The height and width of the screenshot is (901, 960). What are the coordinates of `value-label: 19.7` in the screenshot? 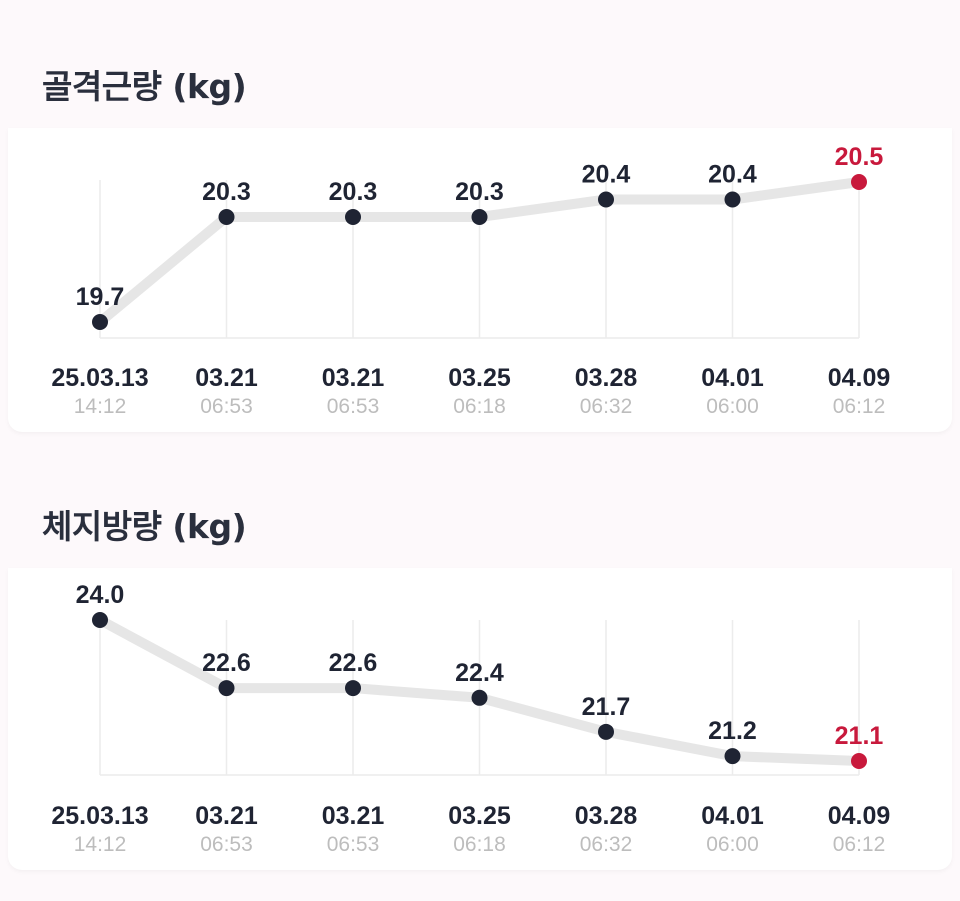 It's located at (100, 297).